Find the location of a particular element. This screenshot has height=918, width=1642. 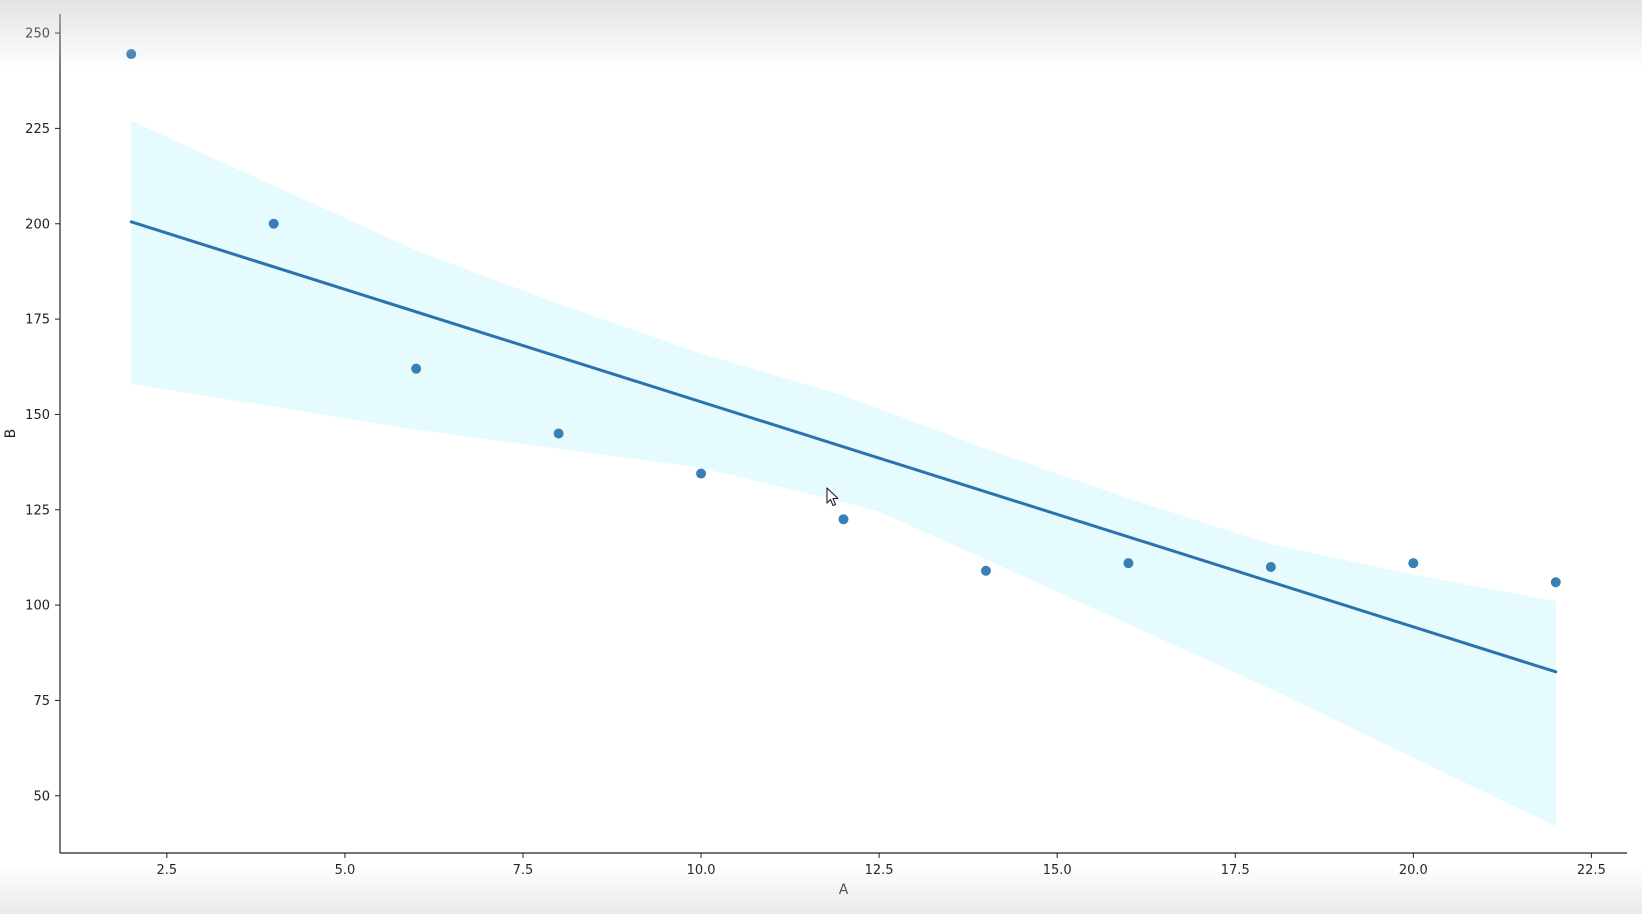

x-tick-label: 20.0 is located at coordinates (1413, 870).